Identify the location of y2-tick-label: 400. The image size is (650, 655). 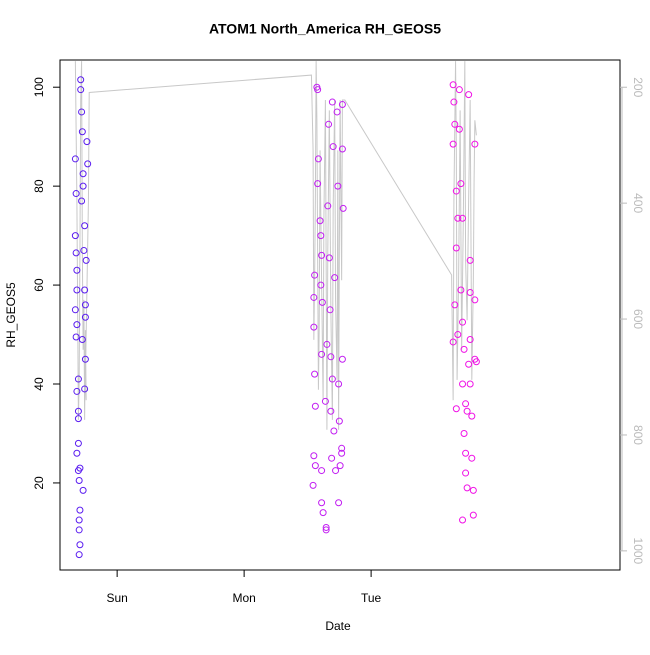
(638, 203).